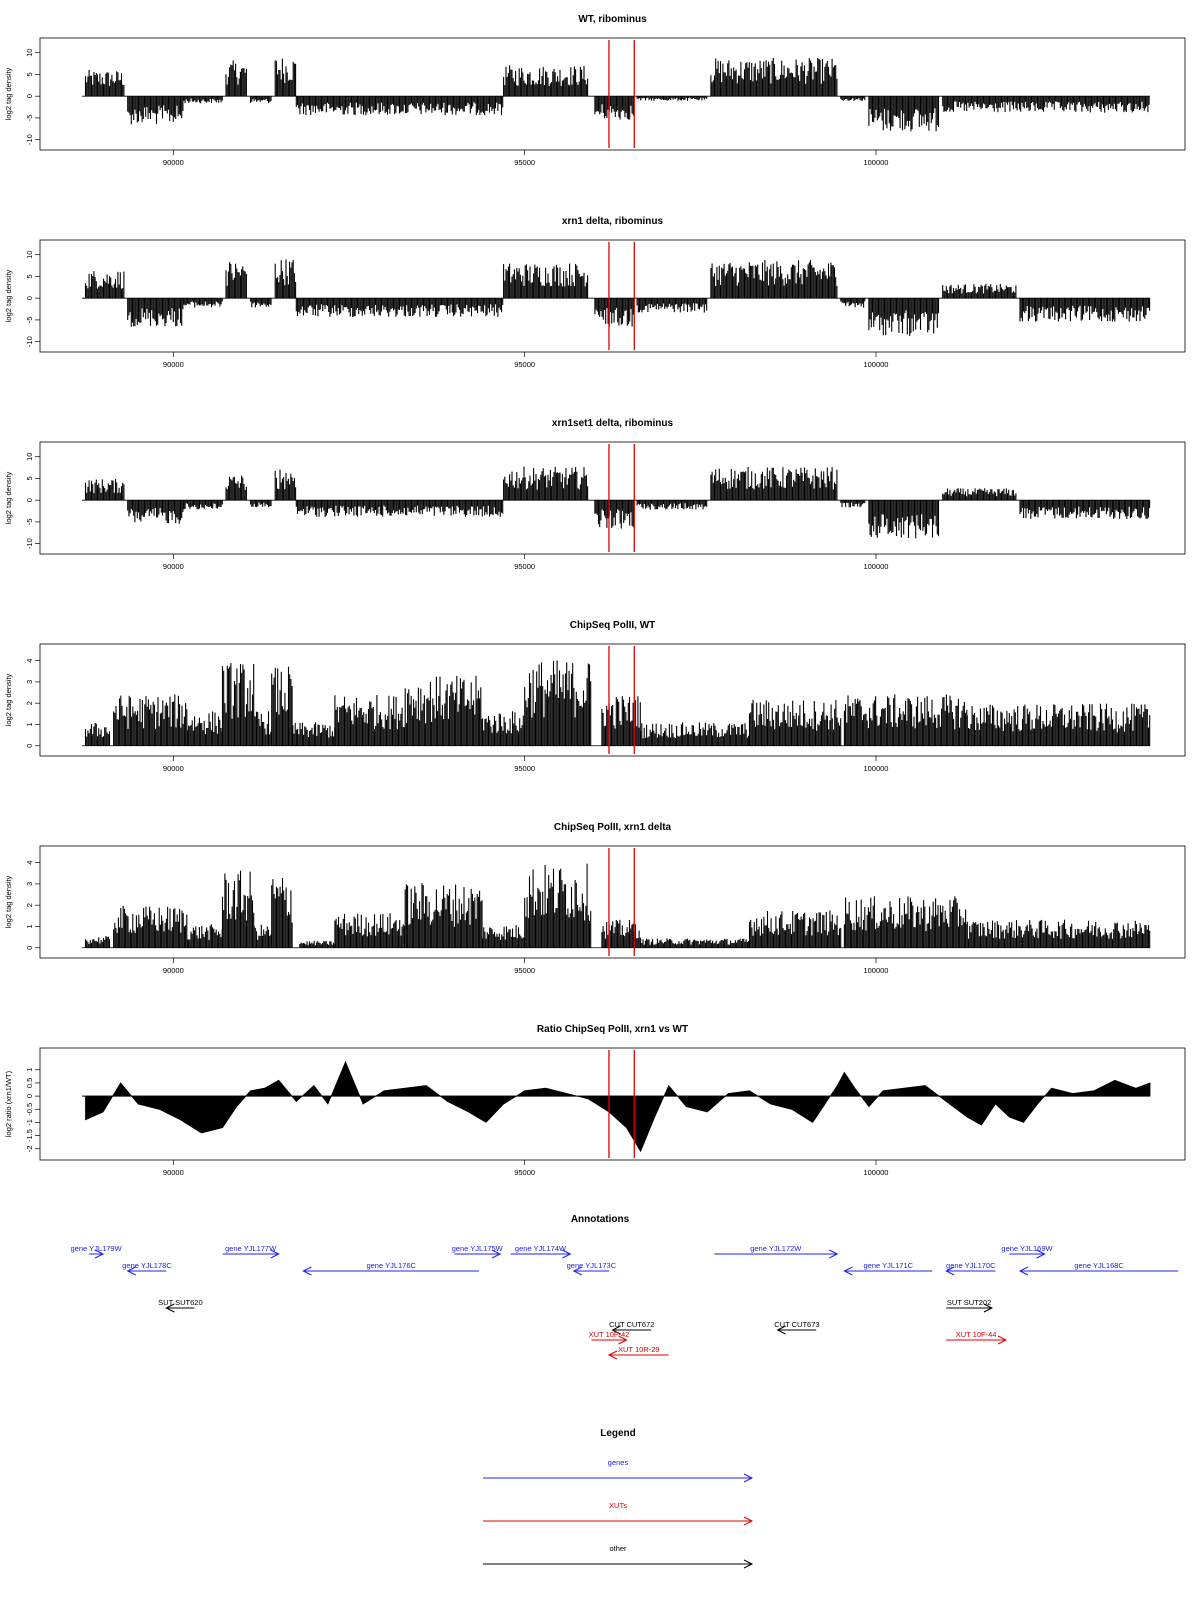  Describe the element at coordinates (609, 1337) in the screenshot. I see `annotation-feature: XUT 10F-42` at that location.